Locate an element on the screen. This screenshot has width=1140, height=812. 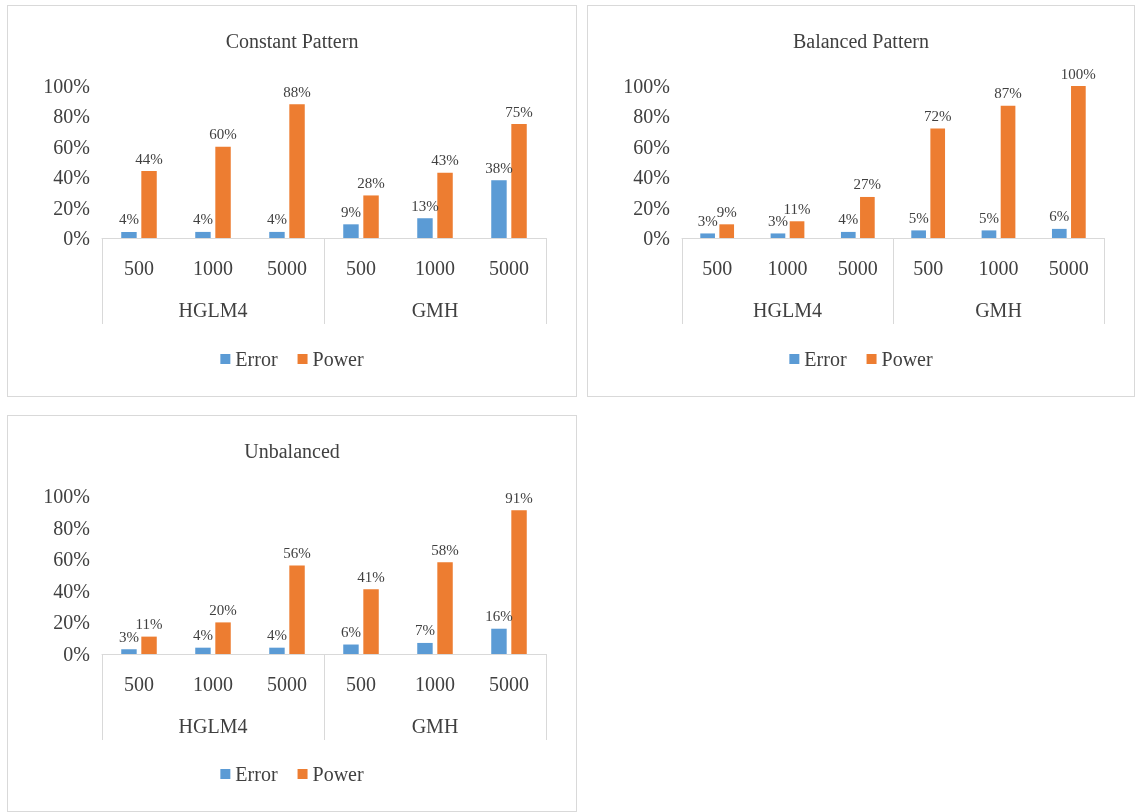
data-label: 72% is located at coordinates (937, 116).